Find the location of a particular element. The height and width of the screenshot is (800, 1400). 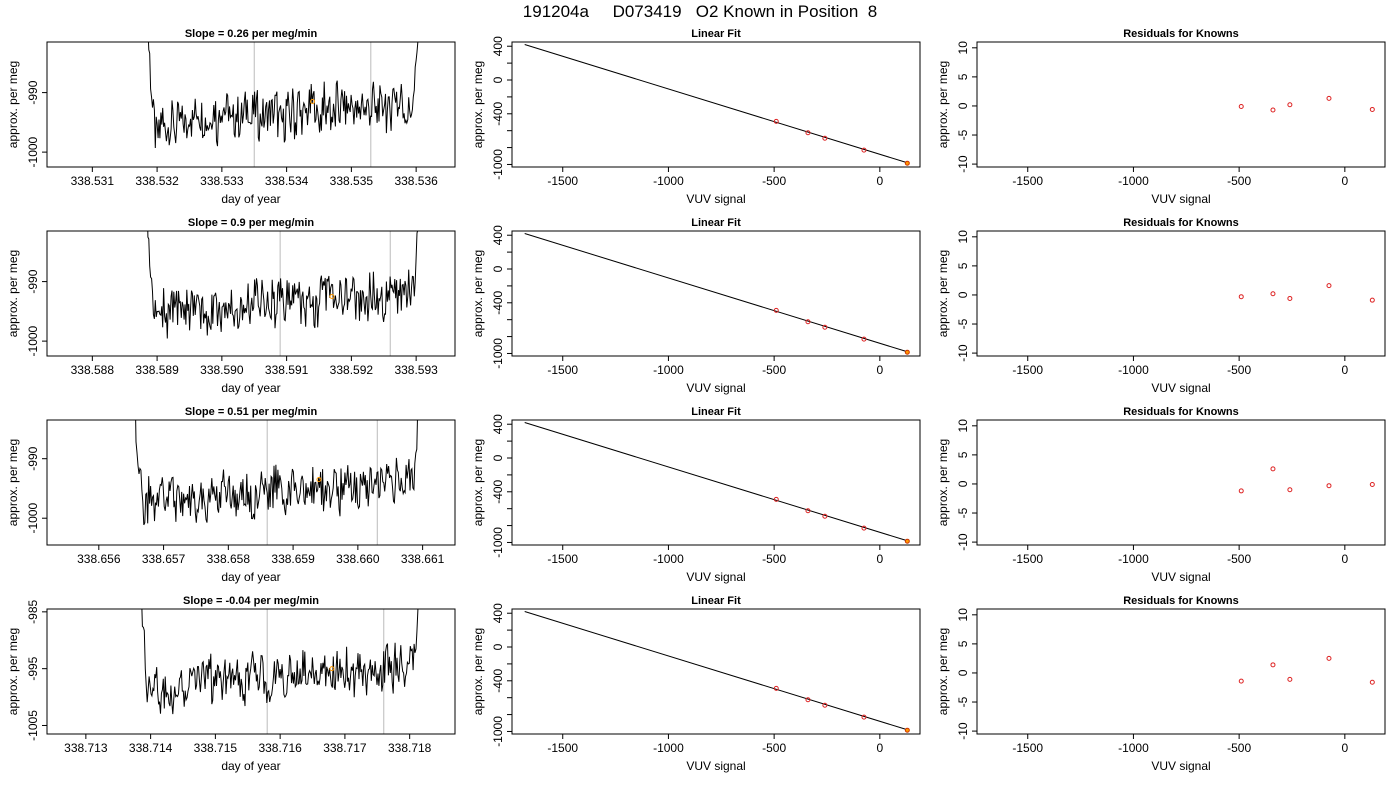

x-tick-label: 338.714 is located at coordinates (151, 748).